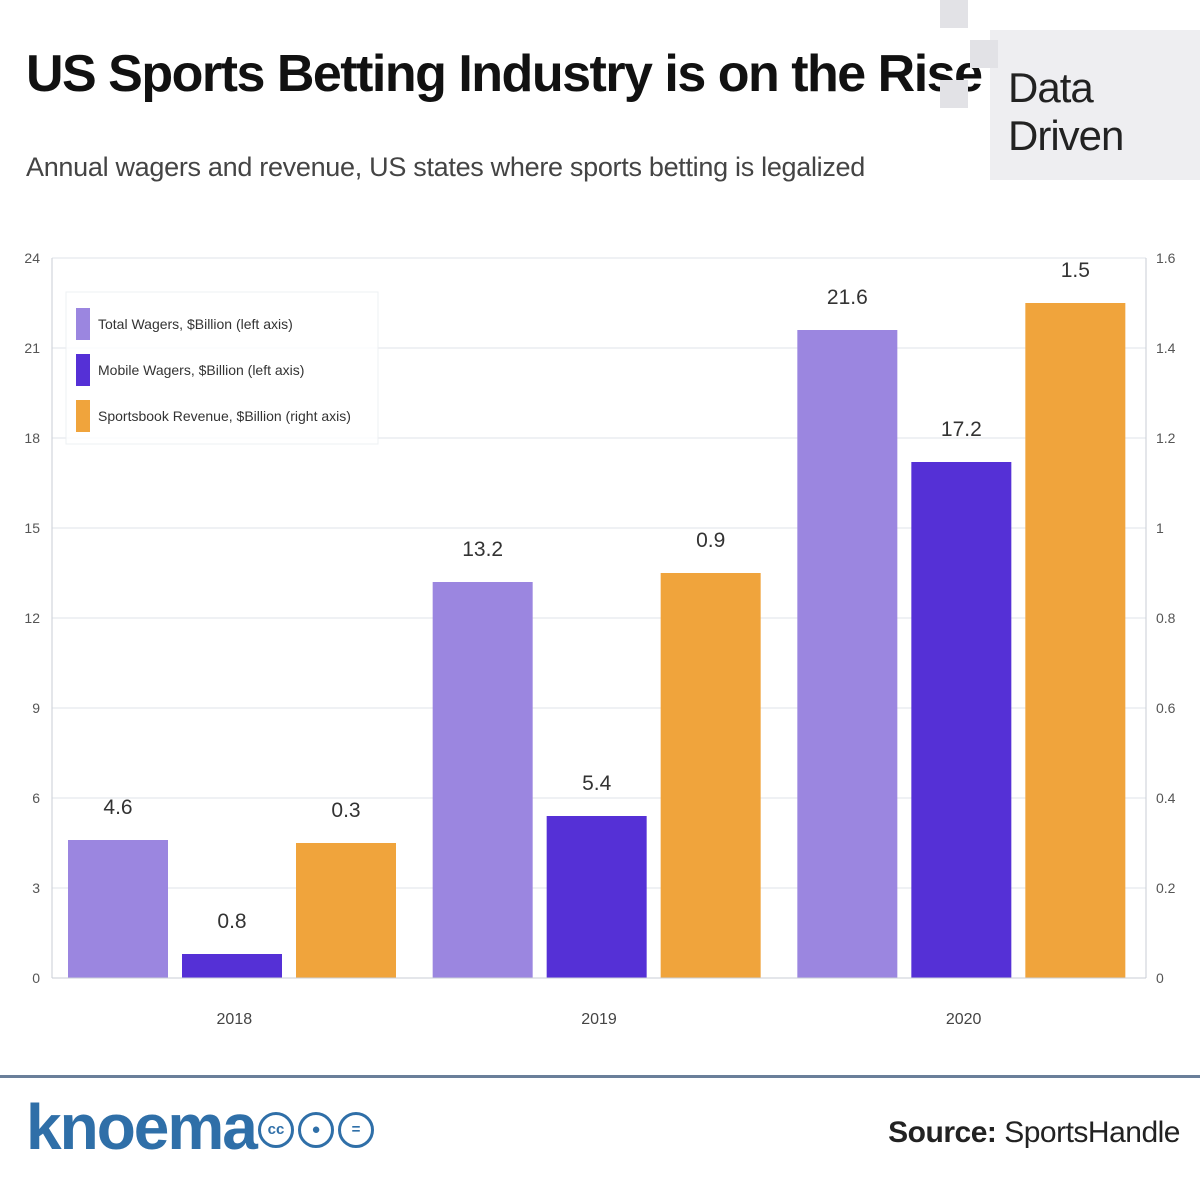  Describe the element at coordinates (482, 549) in the screenshot. I see `data-label: 13.2` at that location.